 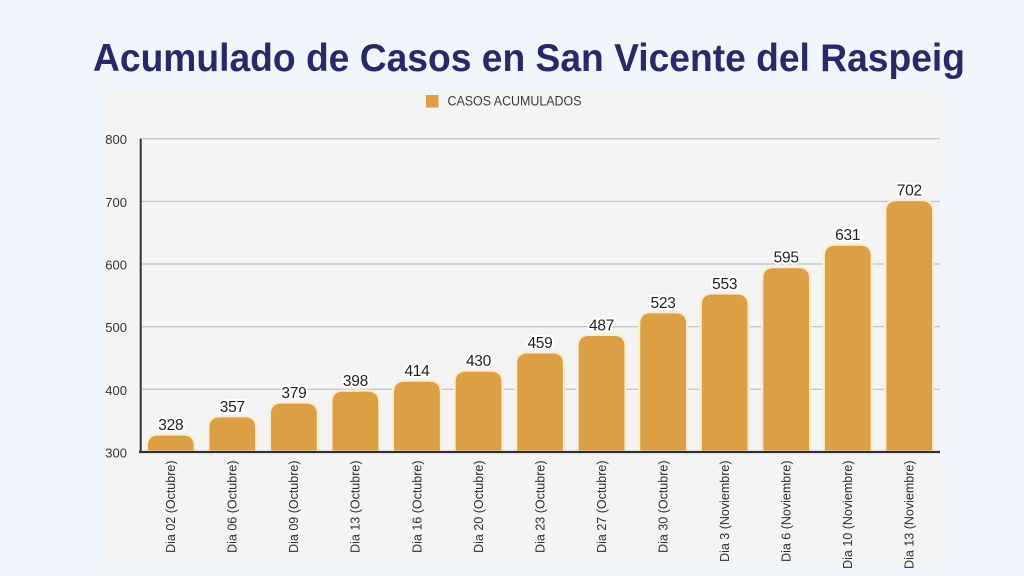 What do you see at coordinates (116, 327) in the screenshot?
I see `svg-text: 500` at bounding box center [116, 327].